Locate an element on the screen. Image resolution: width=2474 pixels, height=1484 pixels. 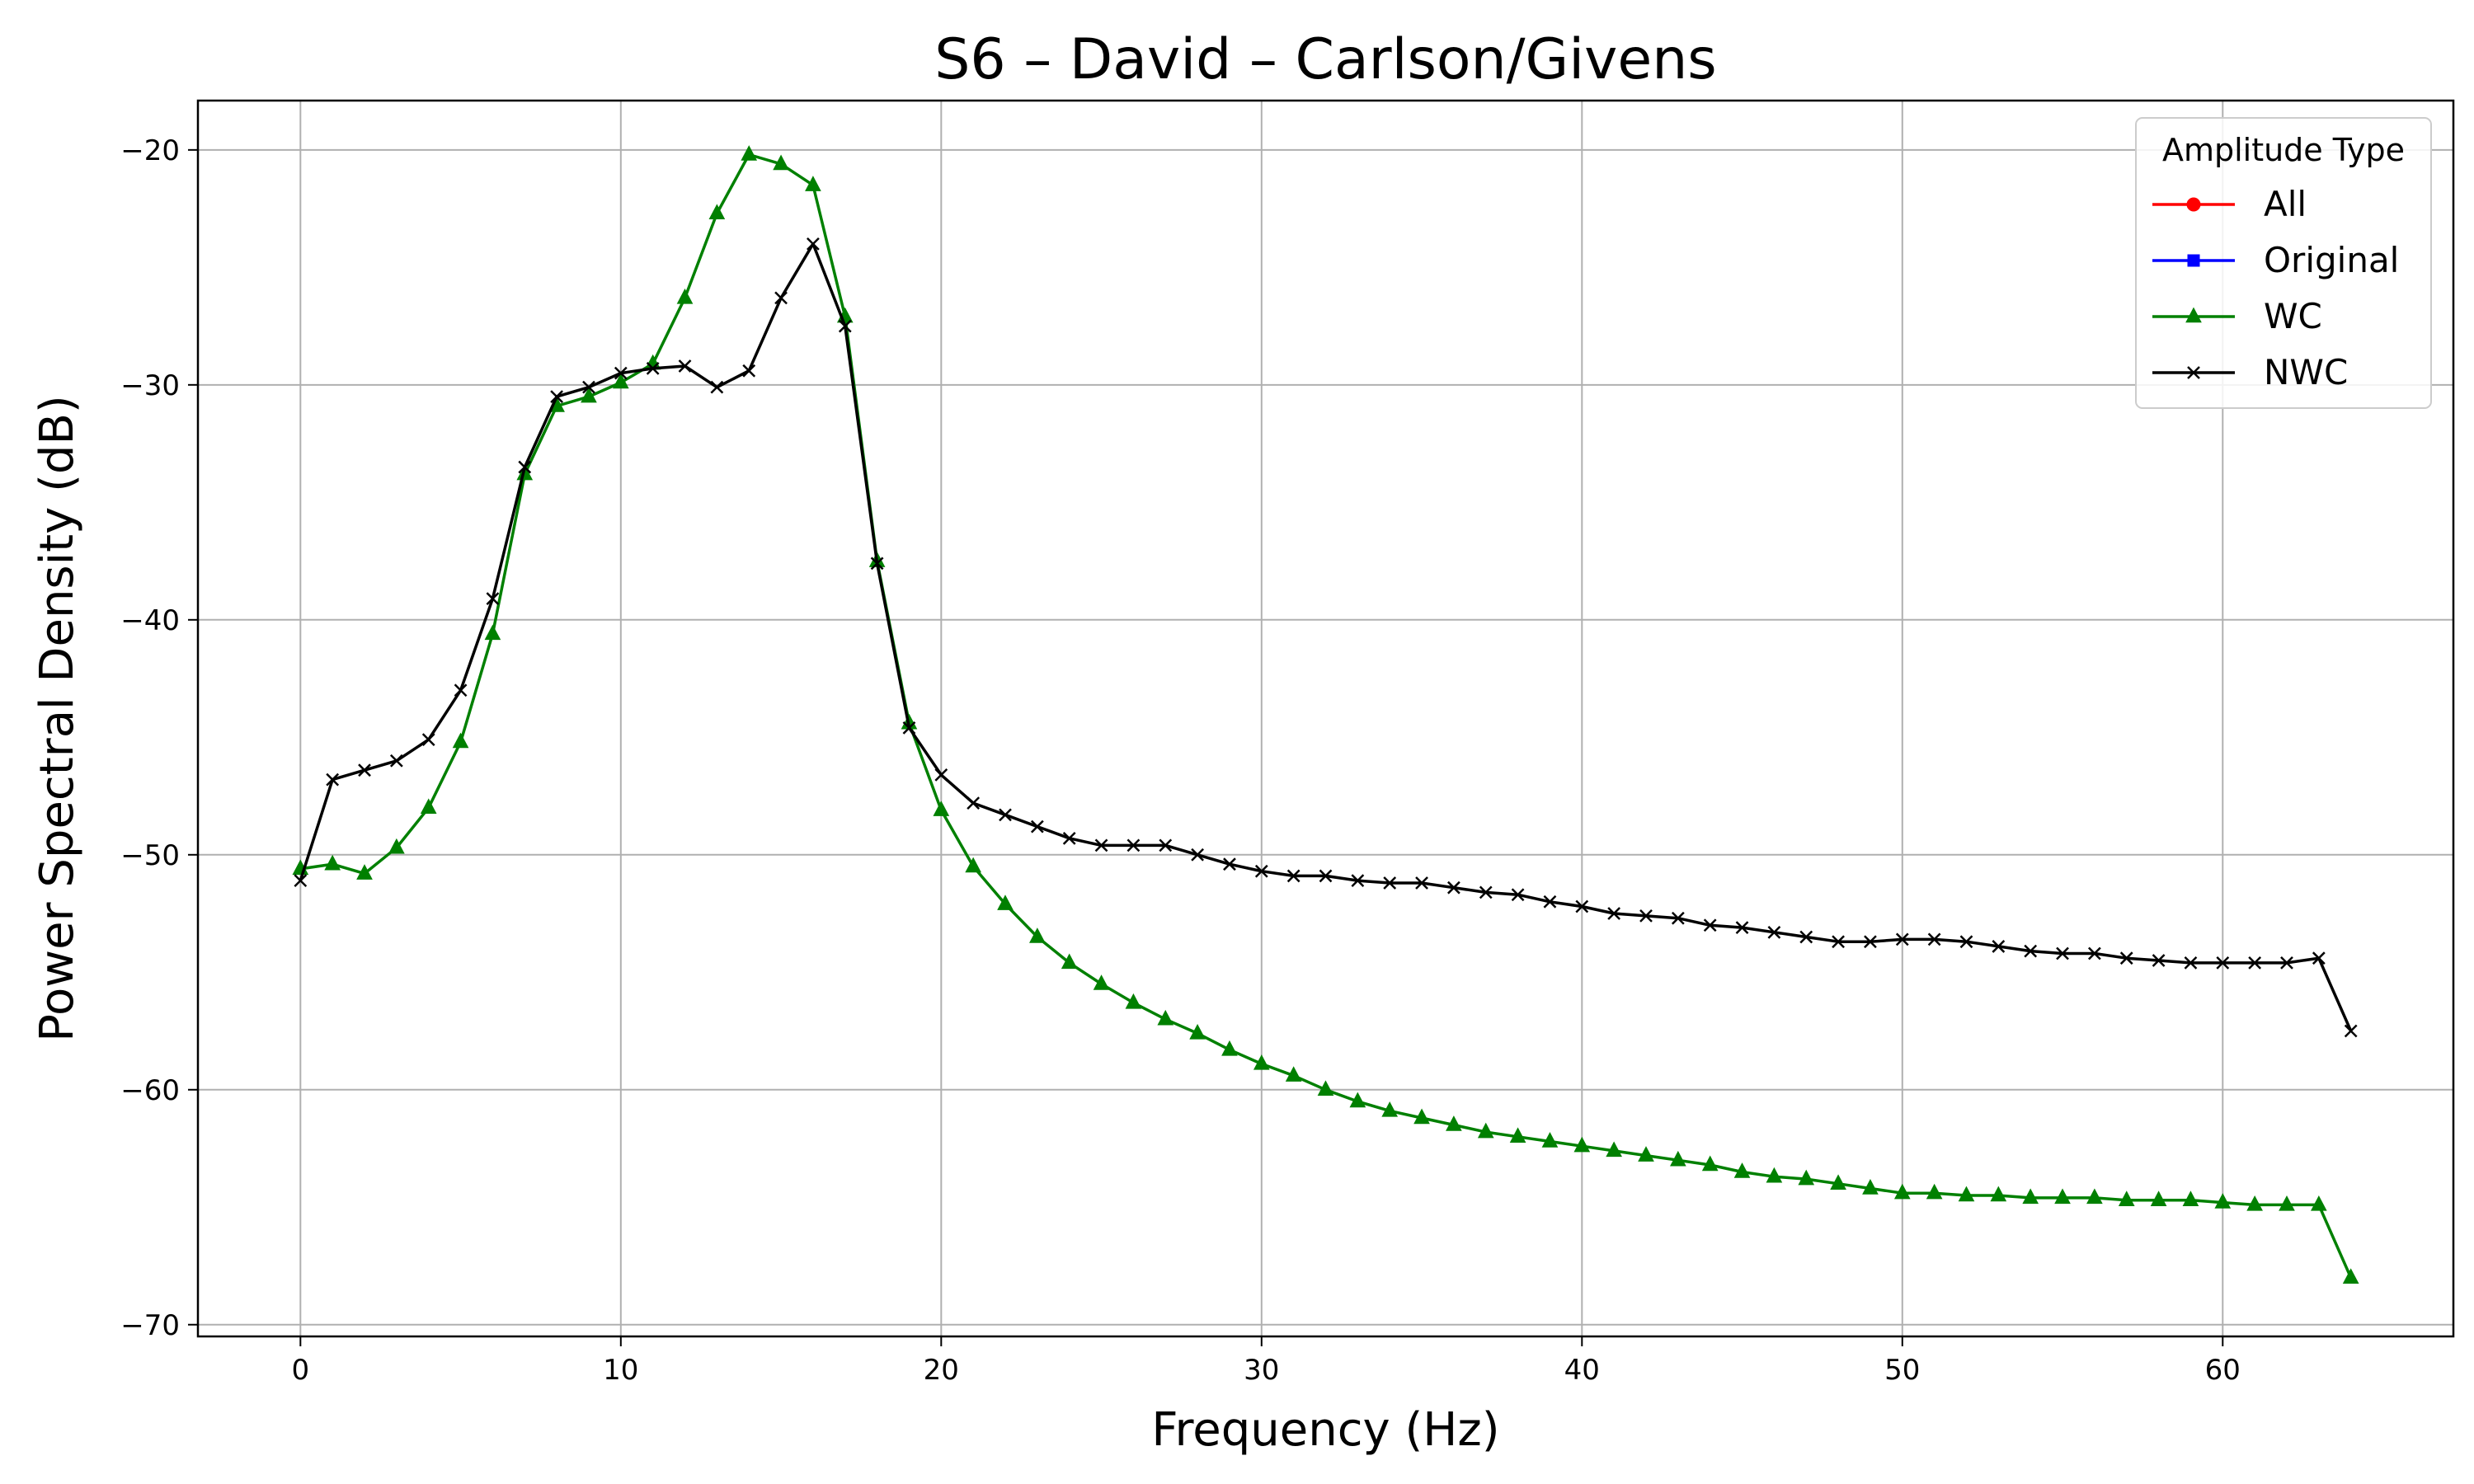
y-tick-label: −60 is located at coordinates (150, 1090).